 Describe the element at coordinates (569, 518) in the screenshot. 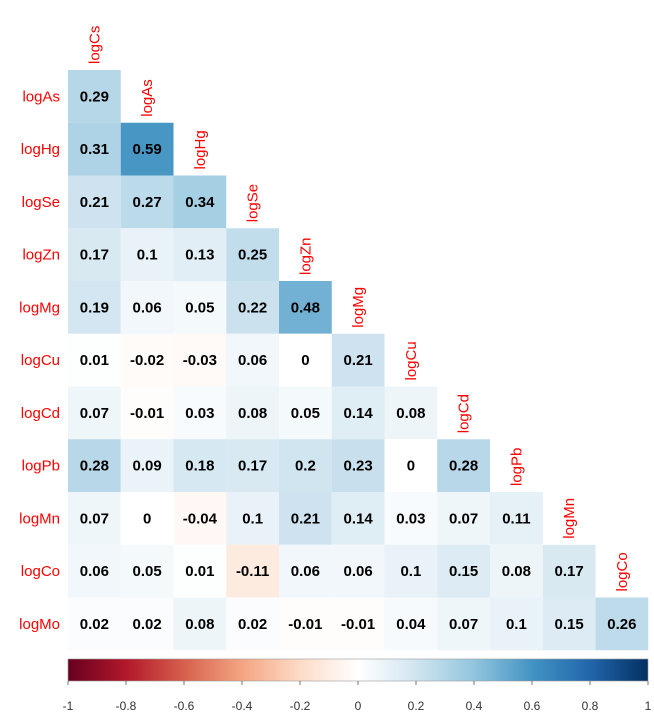

I see `column-label: logMn` at that location.